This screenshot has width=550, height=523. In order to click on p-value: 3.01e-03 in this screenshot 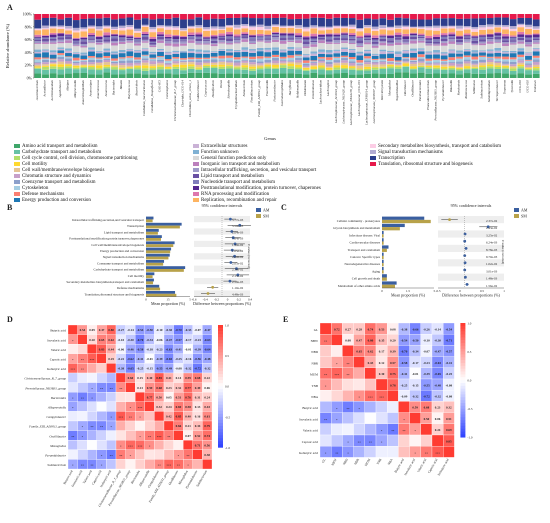, I will do `click(492, 271)`.